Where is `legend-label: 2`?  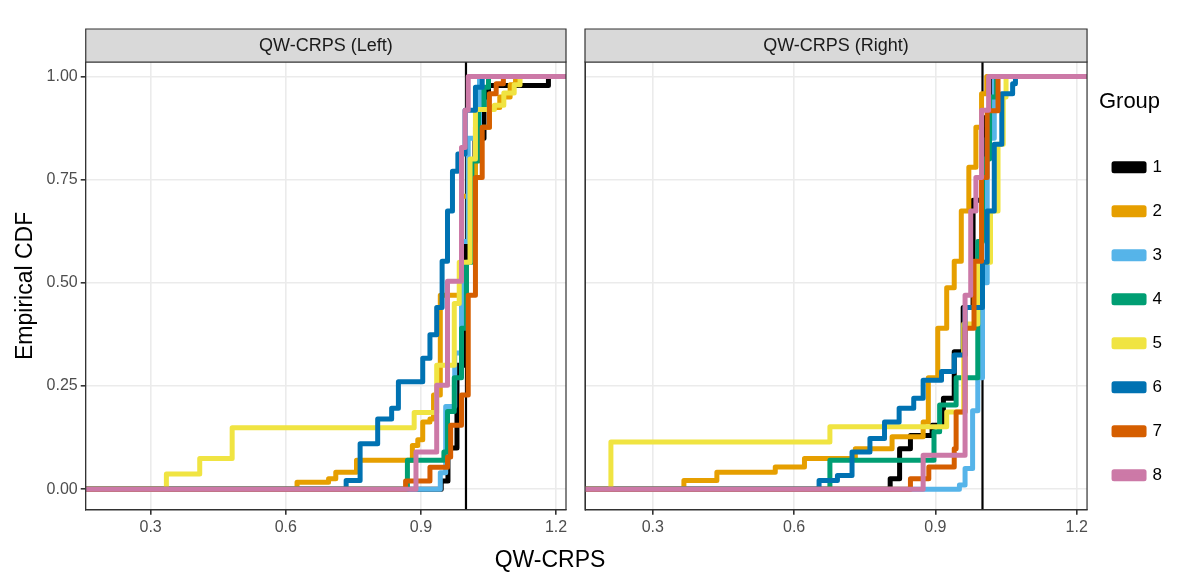
legend-label: 2 is located at coordinates (1157, 210).